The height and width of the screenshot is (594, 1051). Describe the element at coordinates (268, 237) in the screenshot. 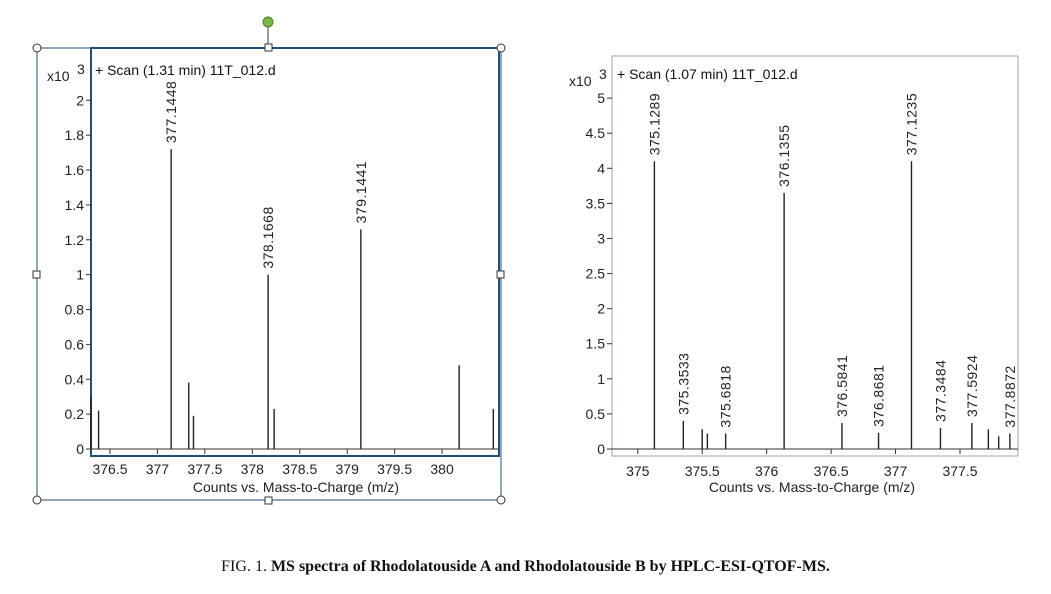

I see `peak-label: 378.1668` at that location.